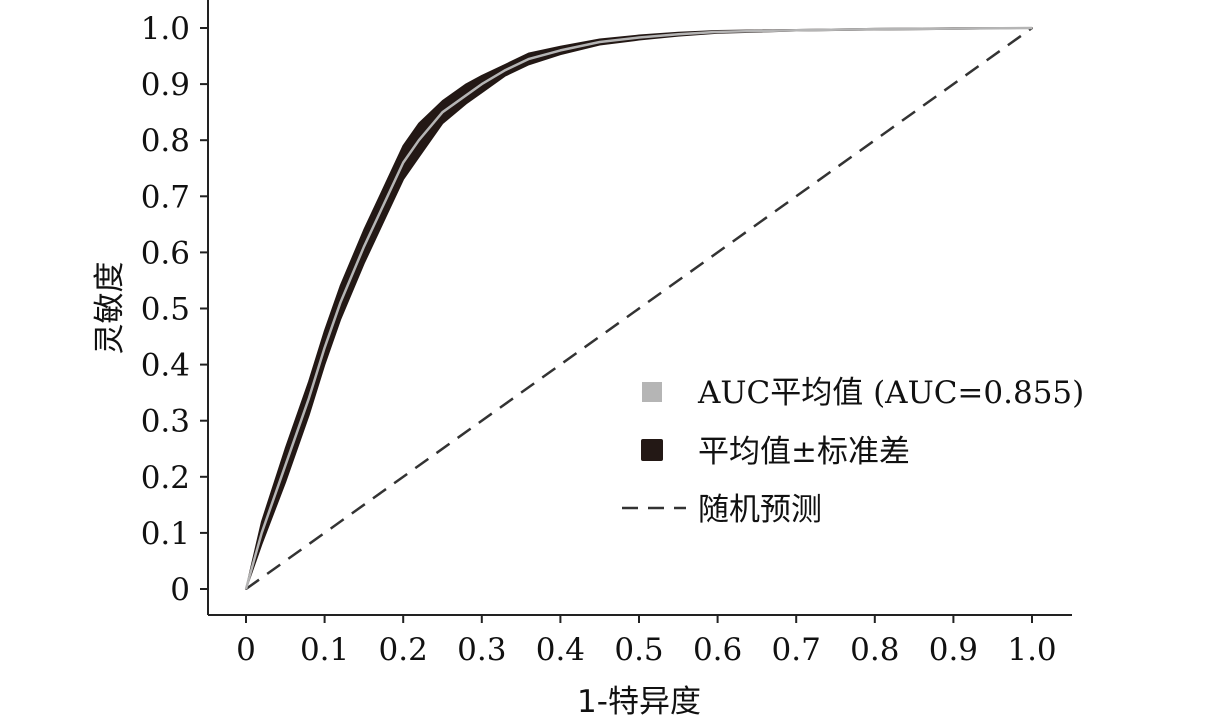 The height and width of the screenshot is (725, 1228). What do you see at coordinates (796, 650) in the screenshot?
I see `x-tick-label: 0.7` at bounding box center [796, 650].